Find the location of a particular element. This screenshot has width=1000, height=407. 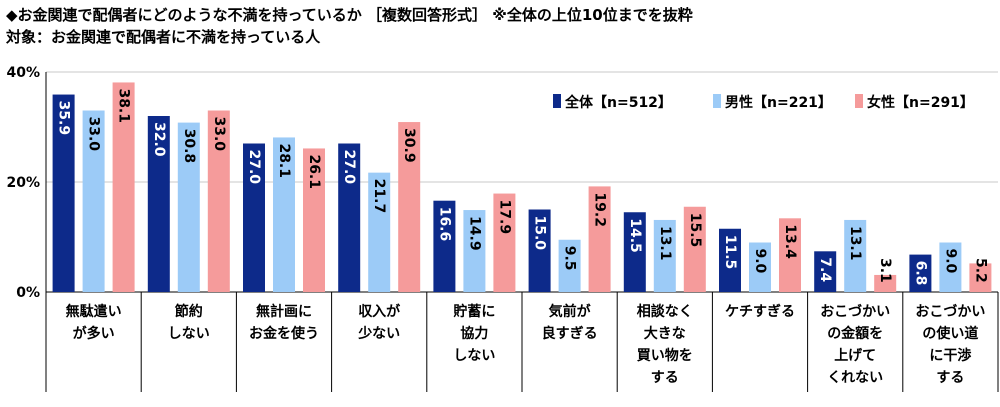

data-label: 26.1 is located at coordinates (314, 171).